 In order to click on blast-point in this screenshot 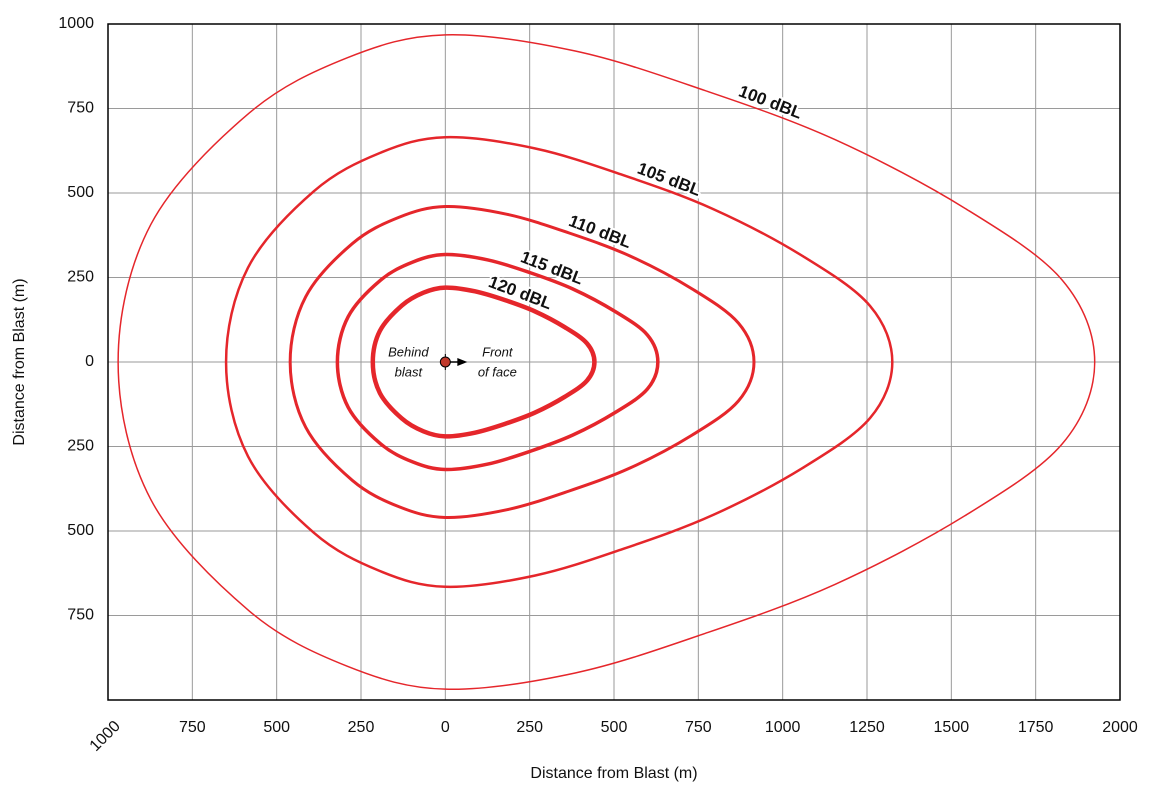, I will do `click(445, 362)`.